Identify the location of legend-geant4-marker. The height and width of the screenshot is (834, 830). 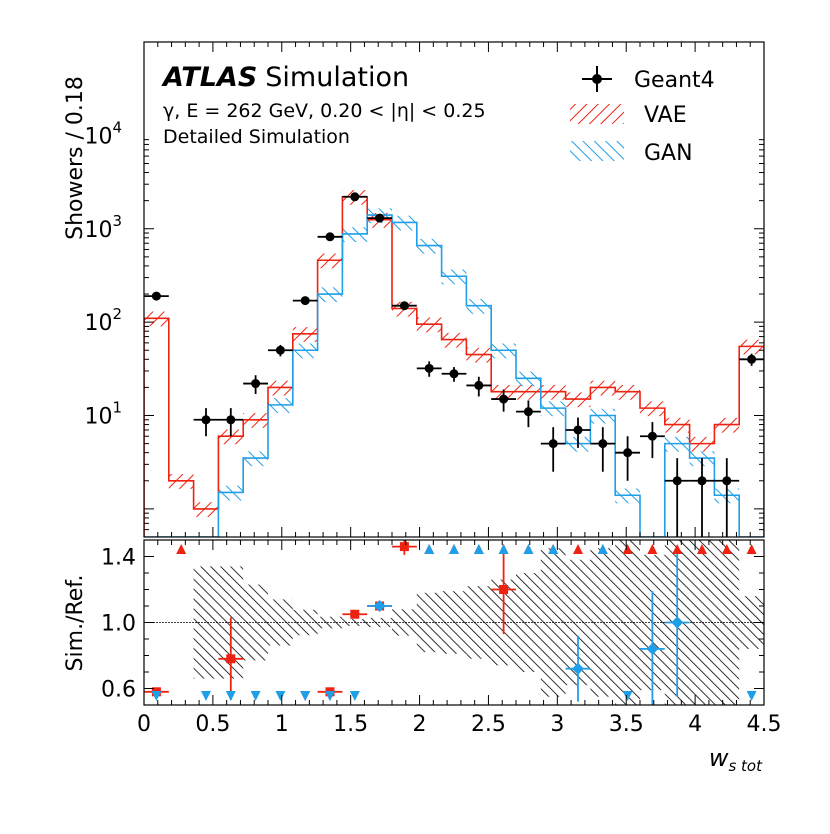
(597, 79).